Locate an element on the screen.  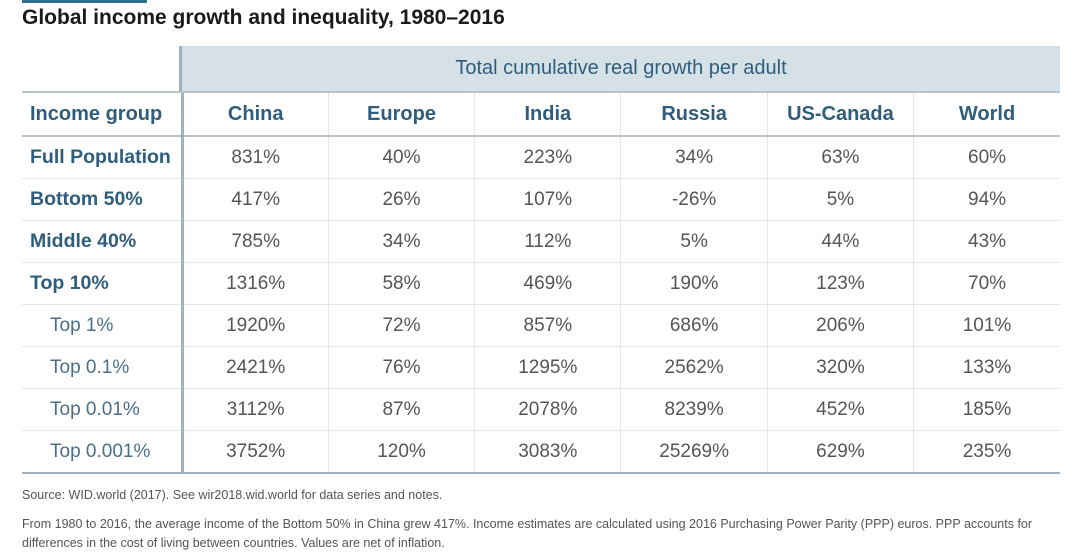
table-cell: 206% is located at coordinates (840, 325).